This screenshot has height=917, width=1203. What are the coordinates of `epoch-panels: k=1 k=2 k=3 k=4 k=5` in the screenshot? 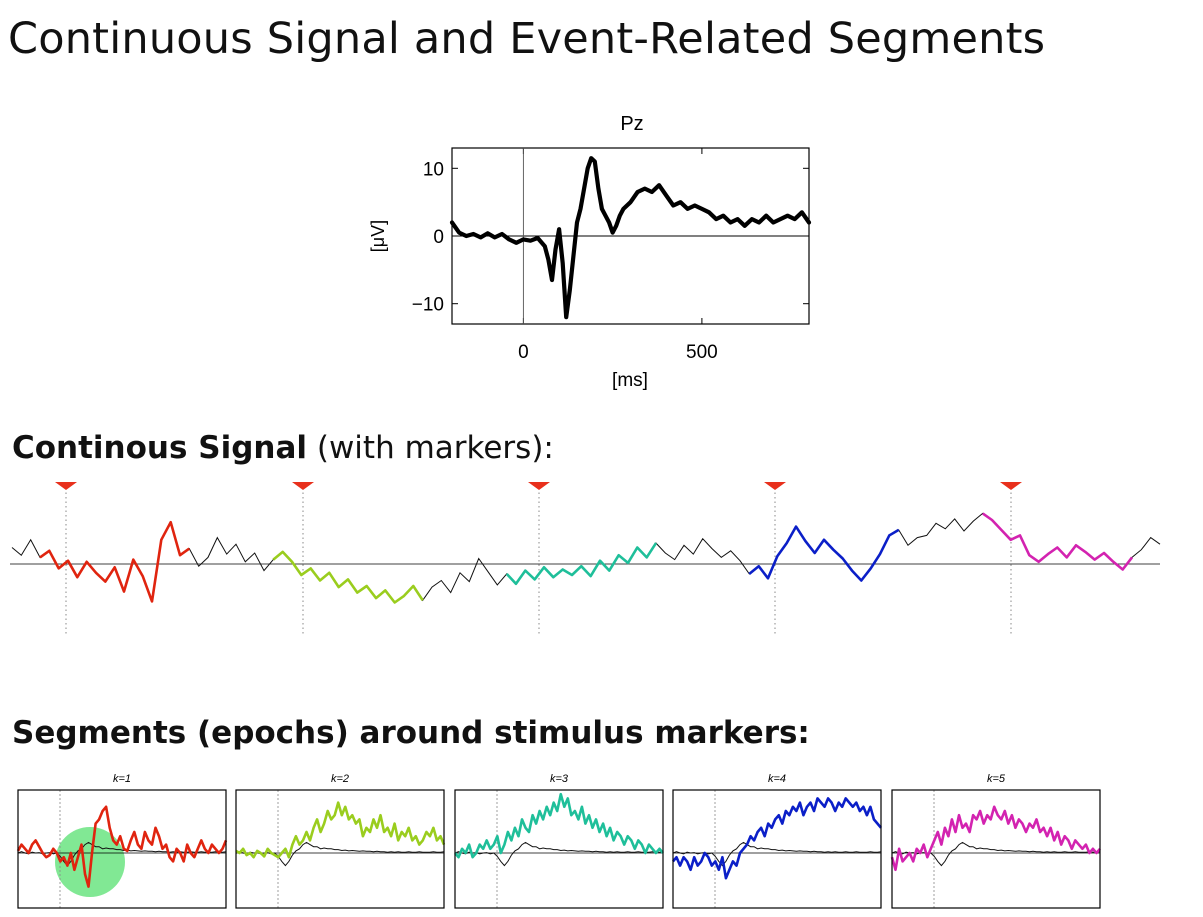 It's located at (558, 841).